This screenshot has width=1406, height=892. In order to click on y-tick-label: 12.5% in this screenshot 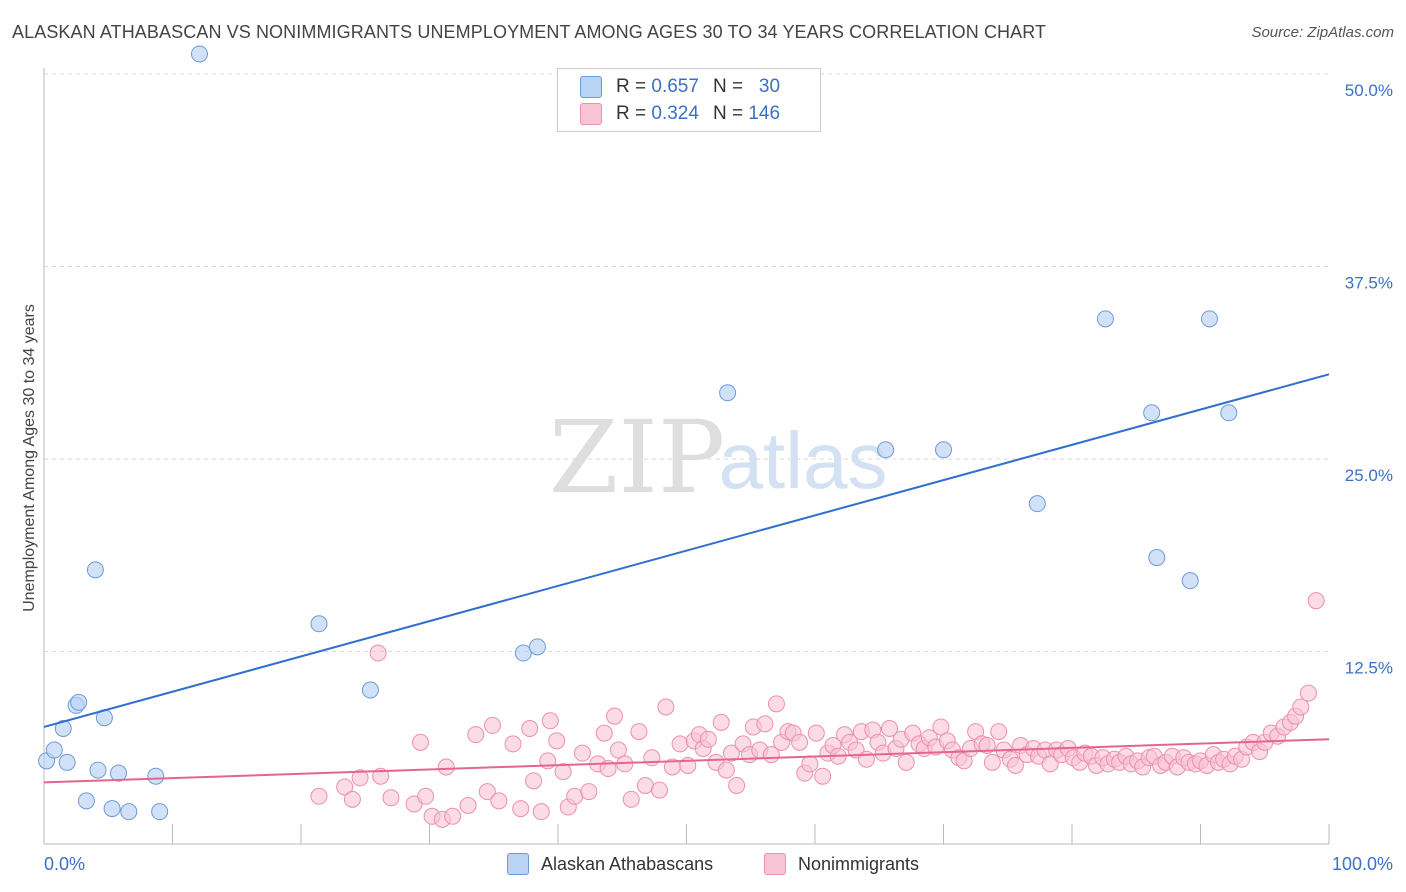, I will do `click(1369, 668)`.